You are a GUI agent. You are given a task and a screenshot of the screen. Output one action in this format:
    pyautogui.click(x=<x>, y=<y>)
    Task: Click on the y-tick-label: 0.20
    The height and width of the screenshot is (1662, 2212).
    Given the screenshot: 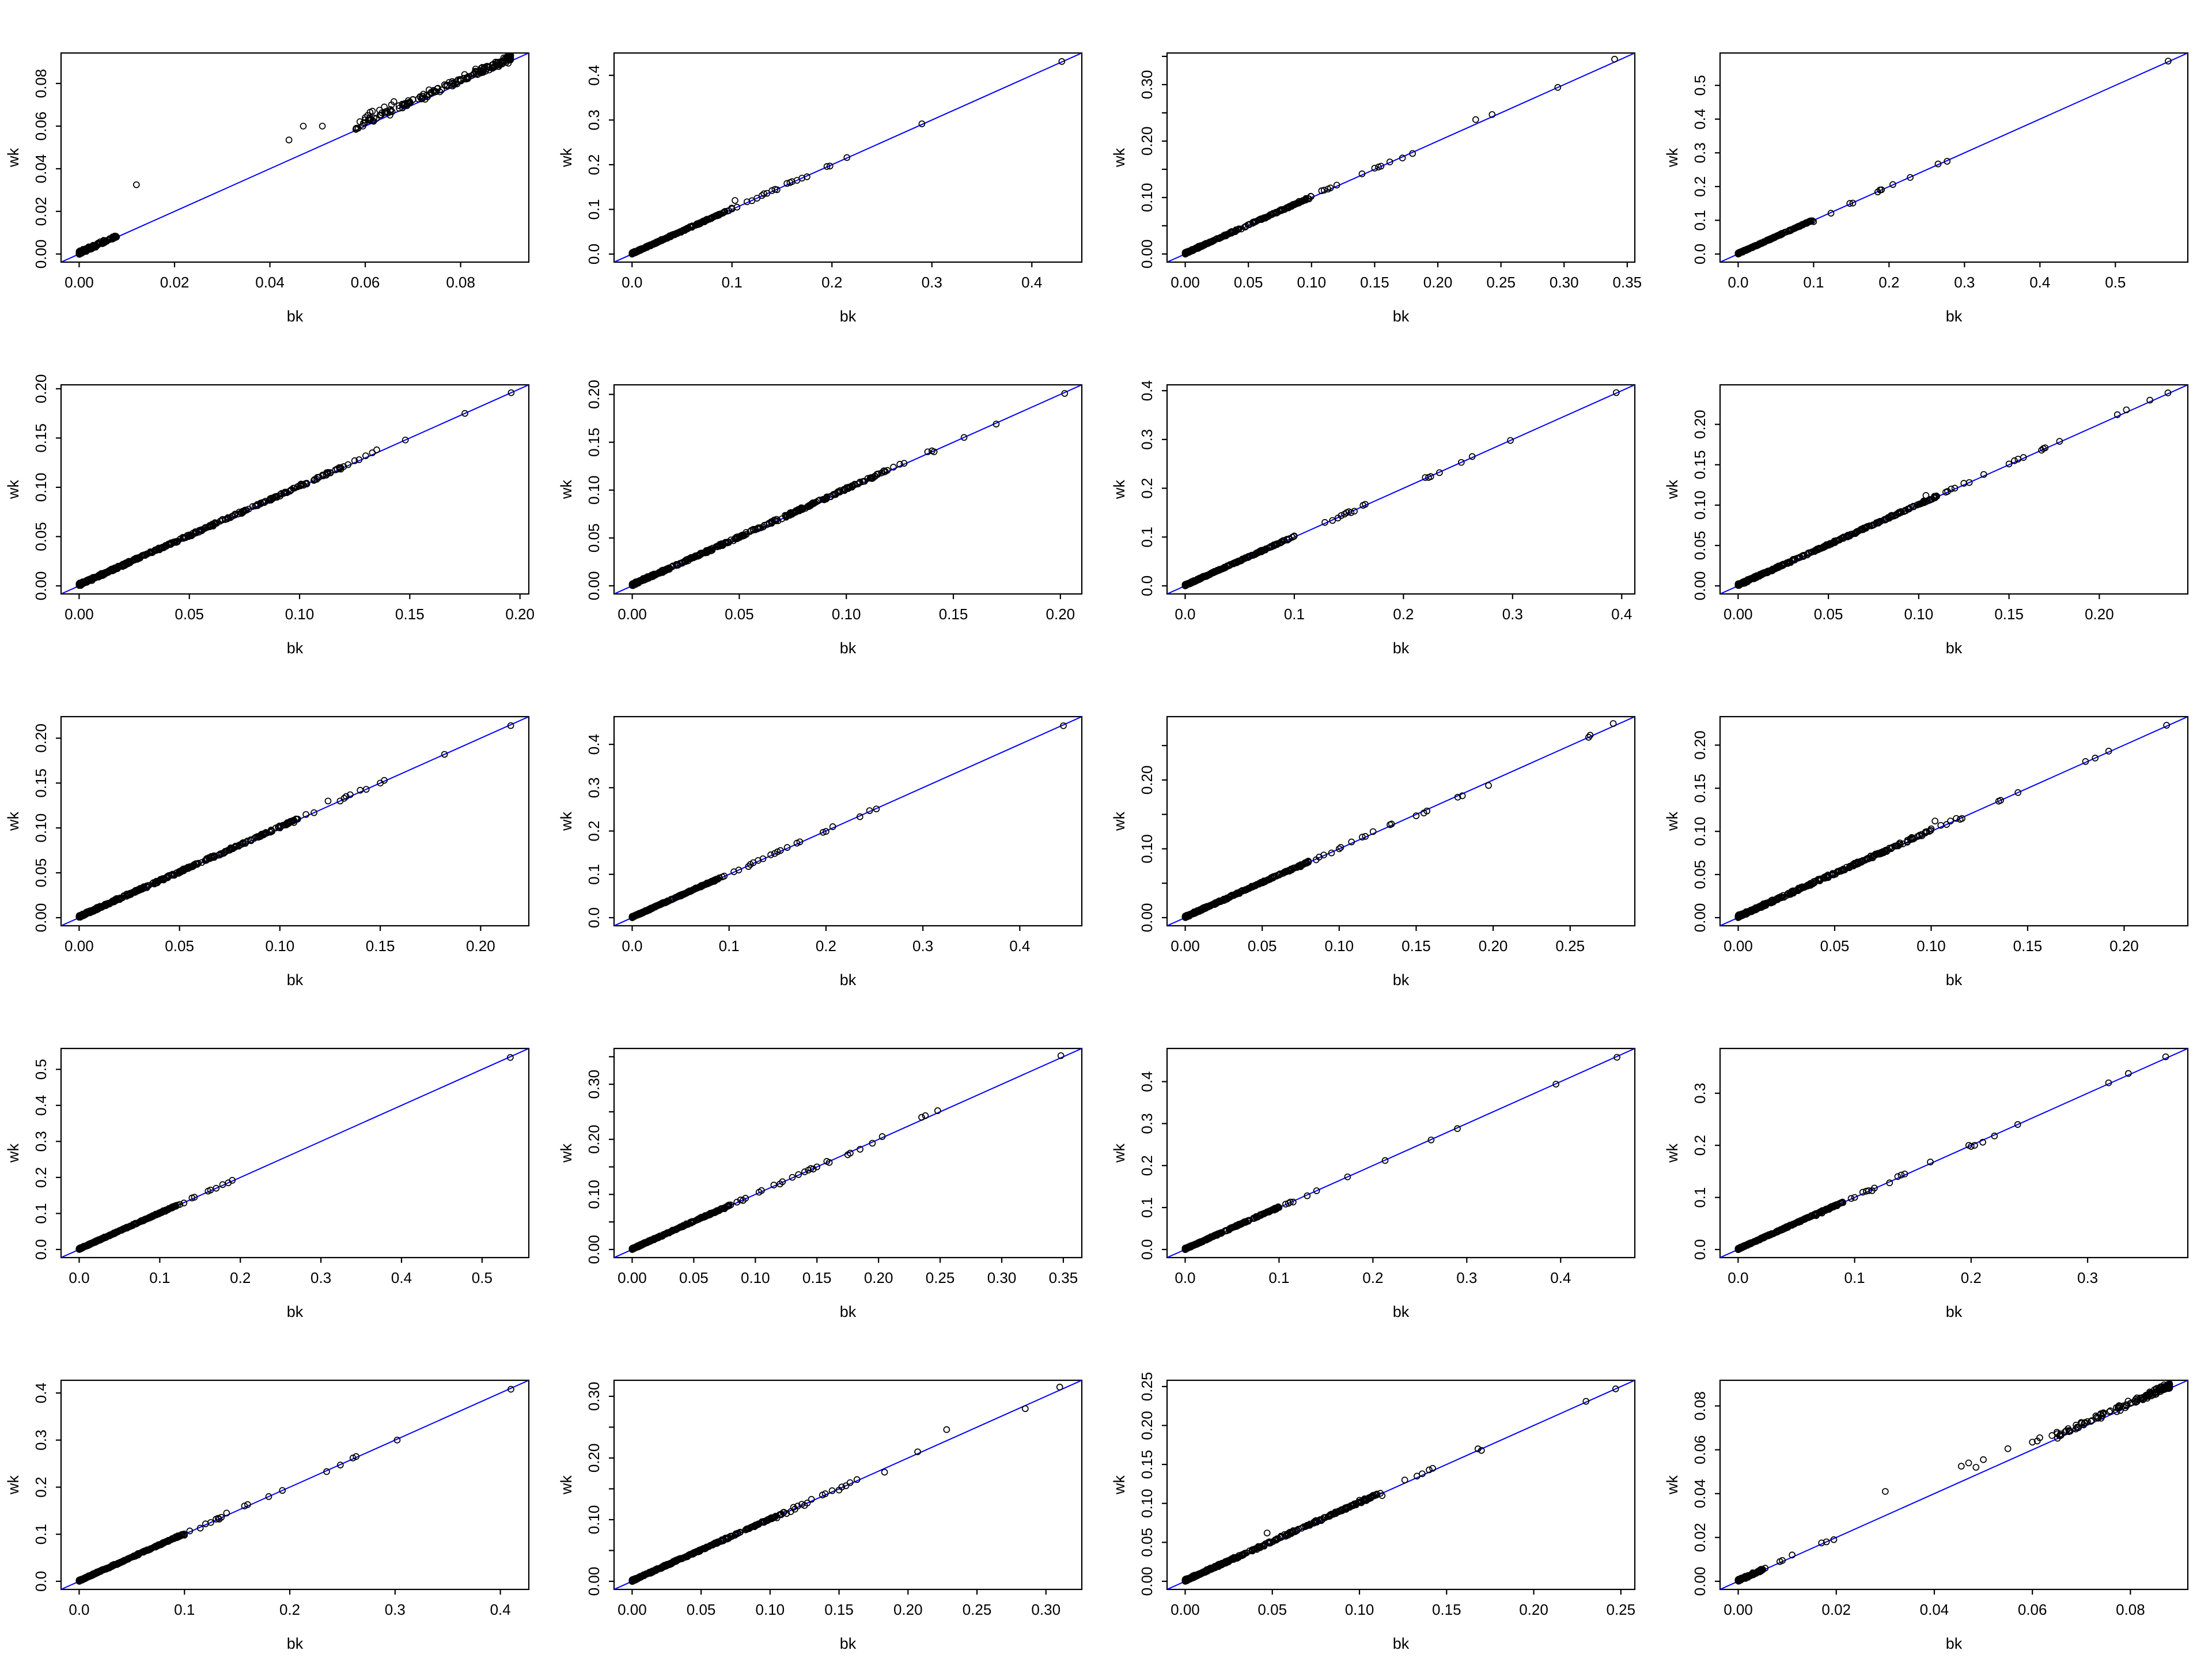 What is the action you would take?
    pyautogui.click(x=41, y=738)
    